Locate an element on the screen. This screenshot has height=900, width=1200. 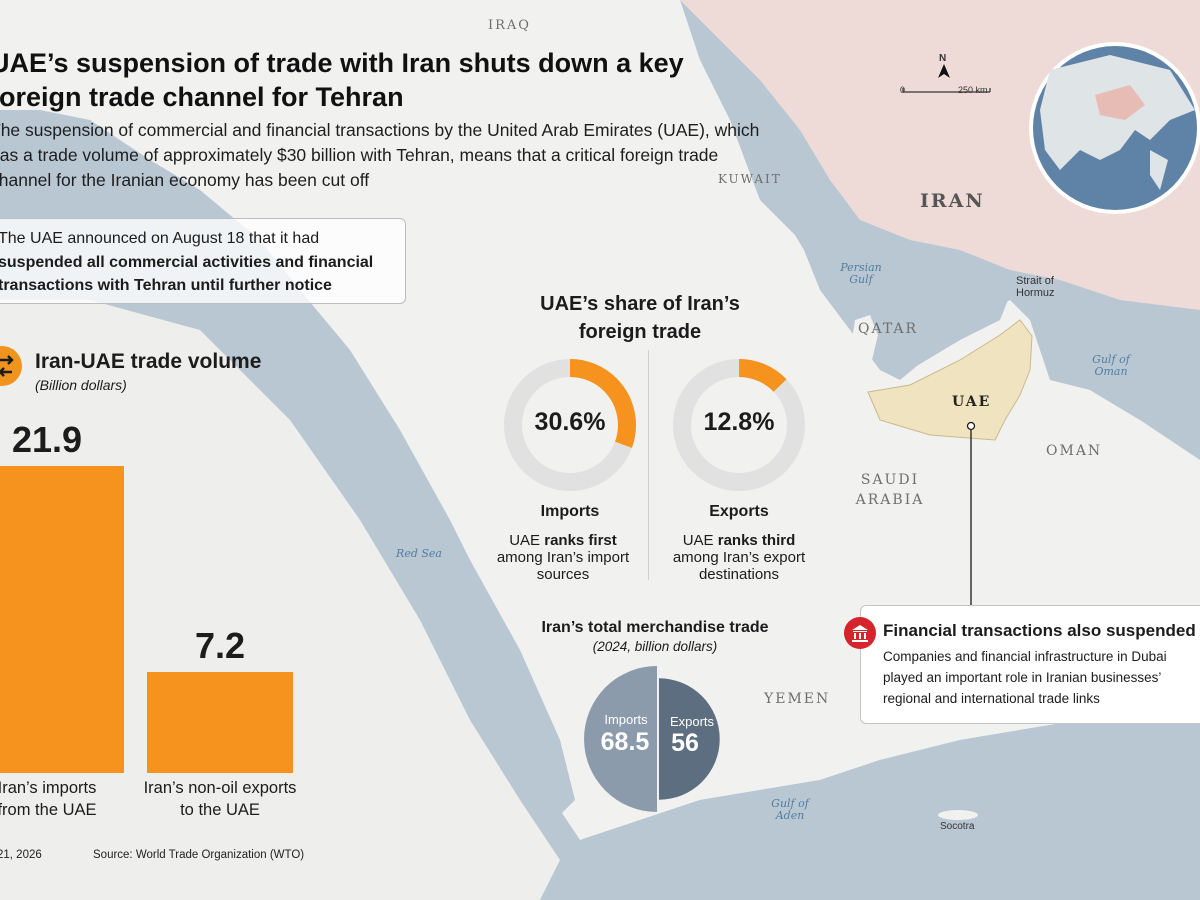
merch-trade-circle is located at coordinates (652, 739).